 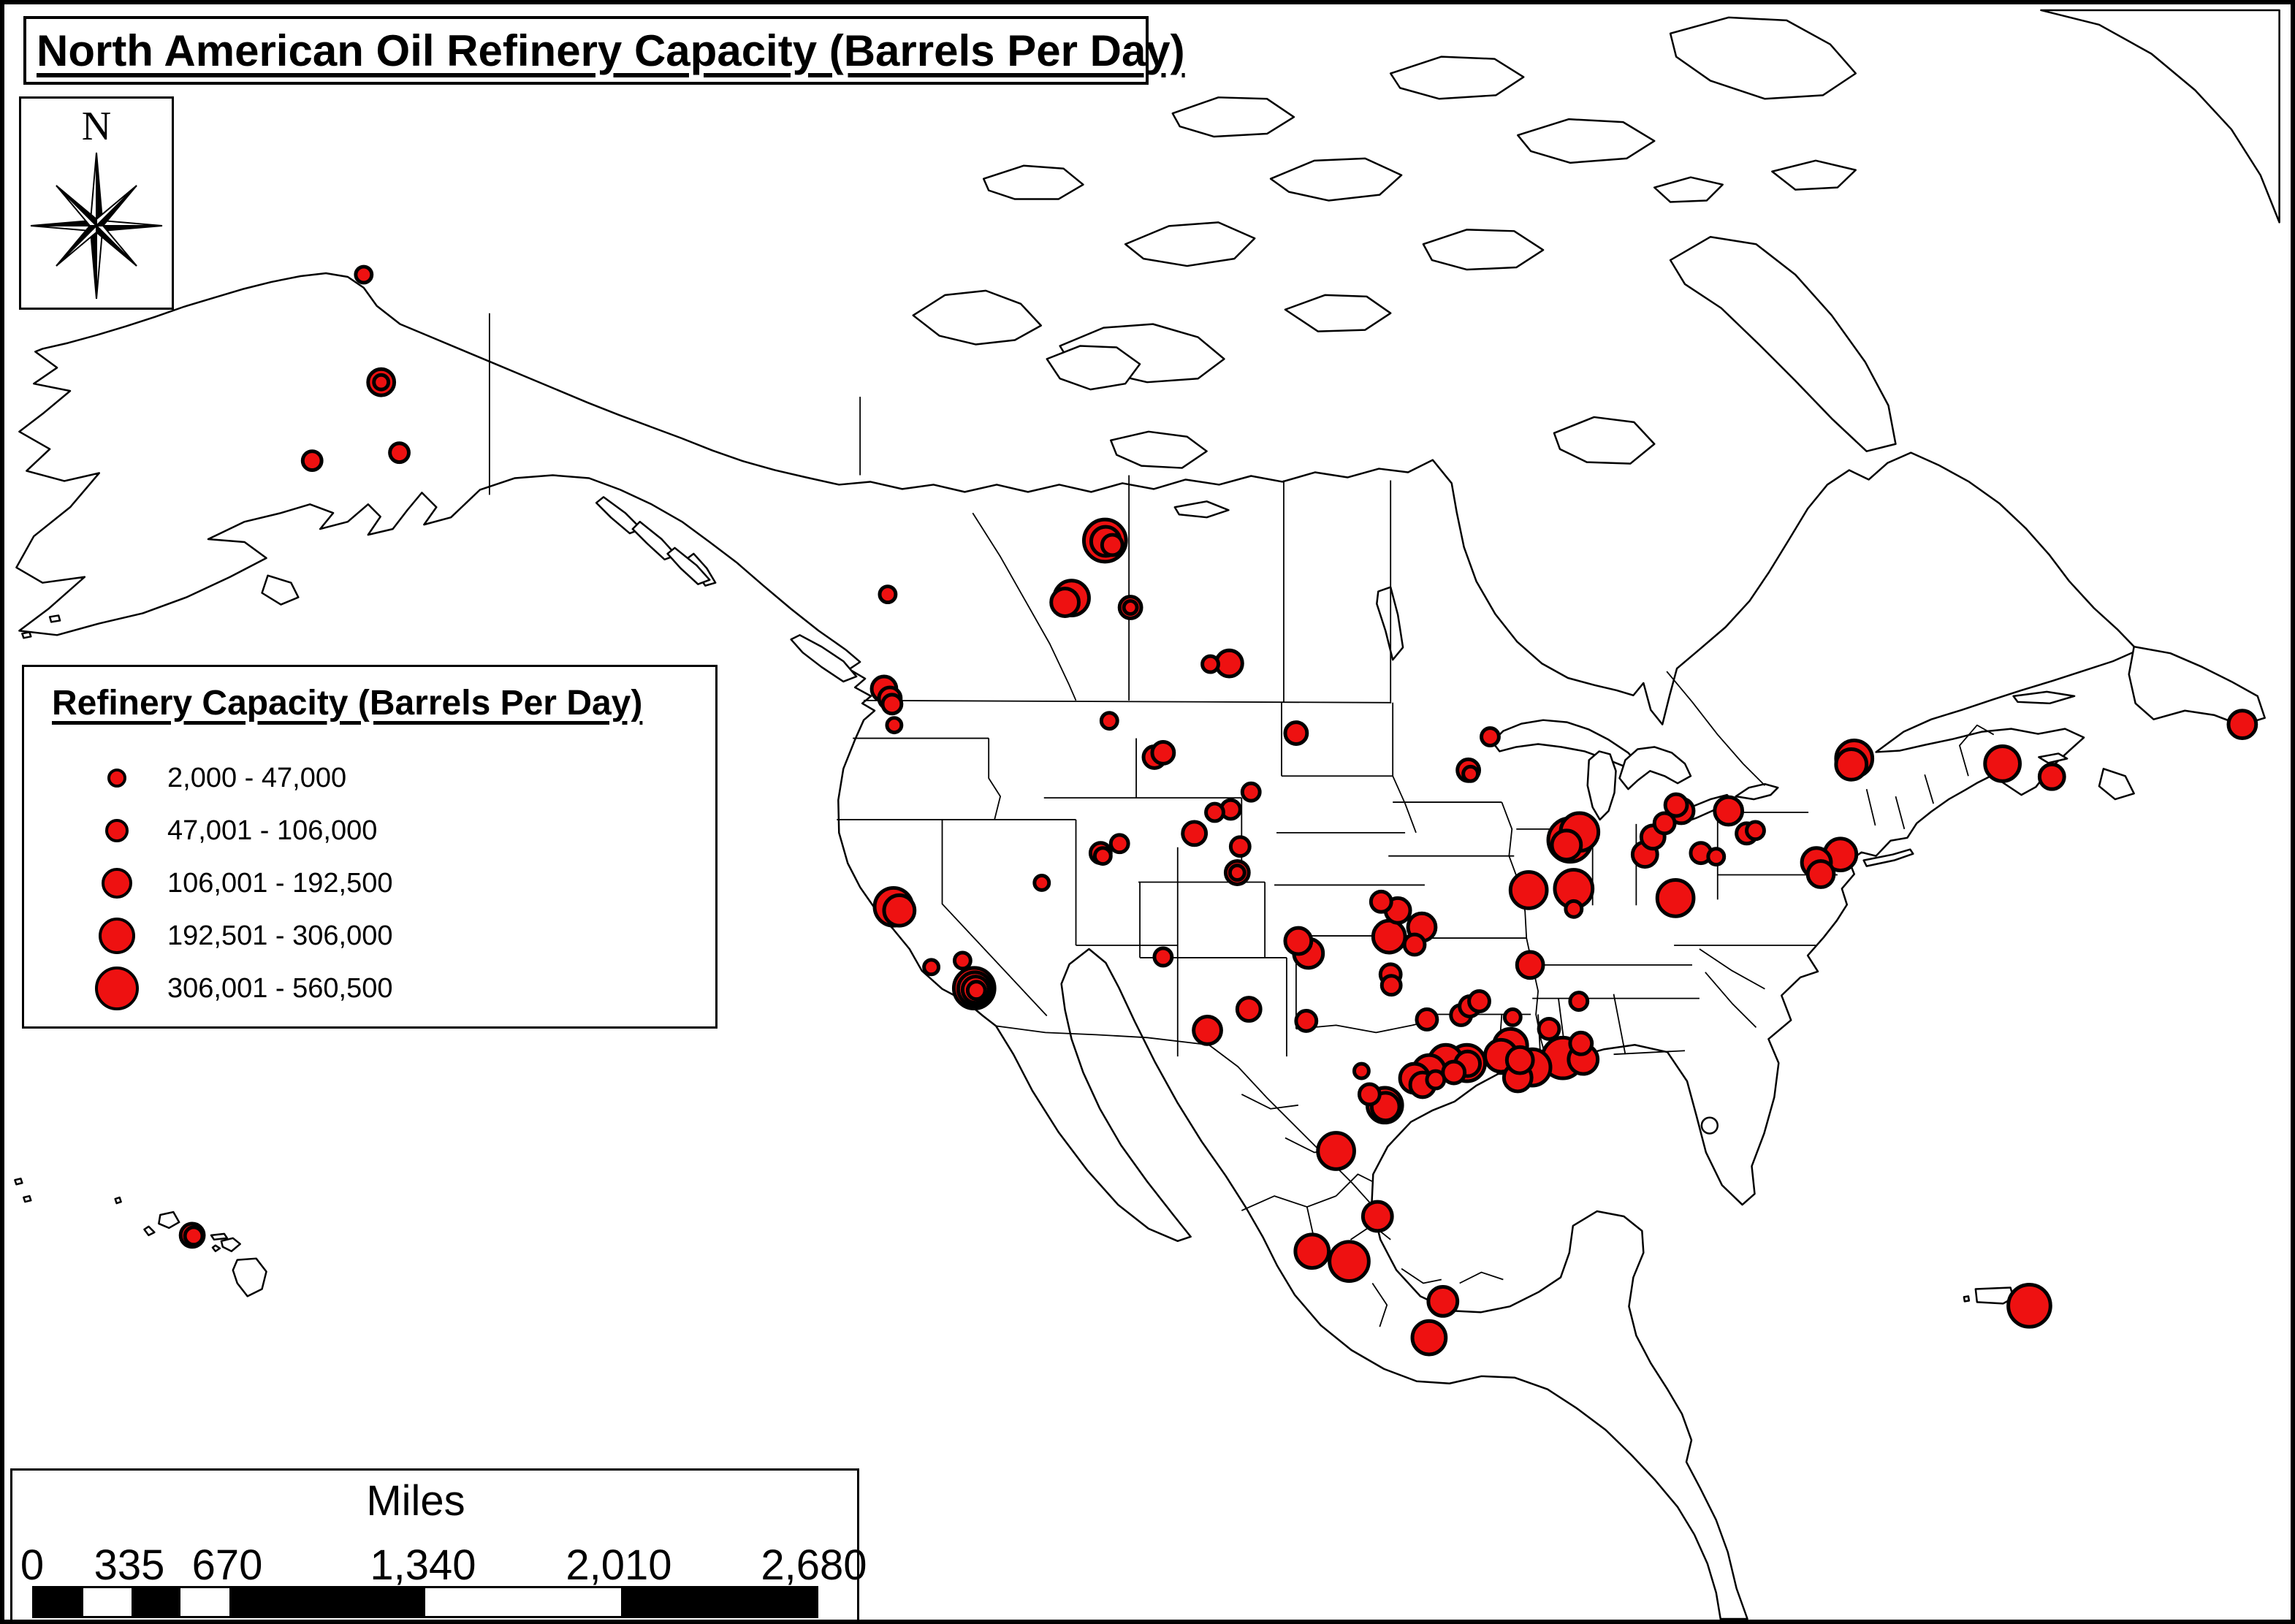 What do you see at coordinates (96, 126) in the screenshot?
I see `north-label: N` at bounding box center [96, 126].